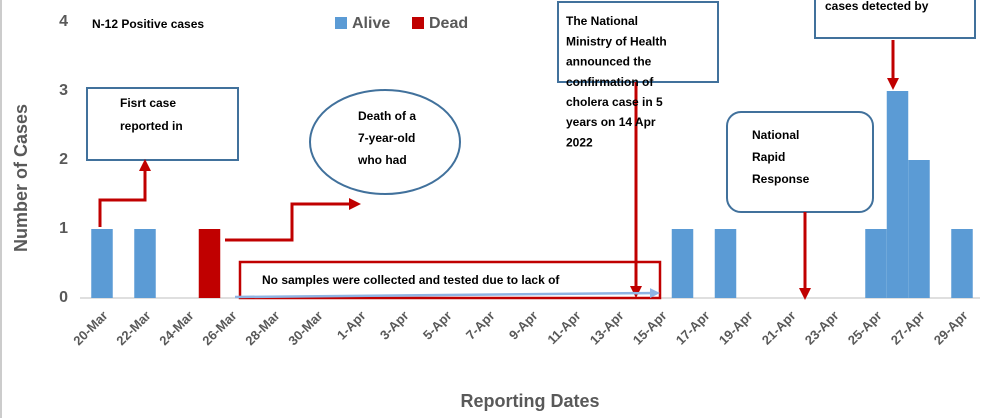  Describe the element at coordinates (219, 328) in the screenshot. I see `x-tick-label: 26-Mar` at that location.